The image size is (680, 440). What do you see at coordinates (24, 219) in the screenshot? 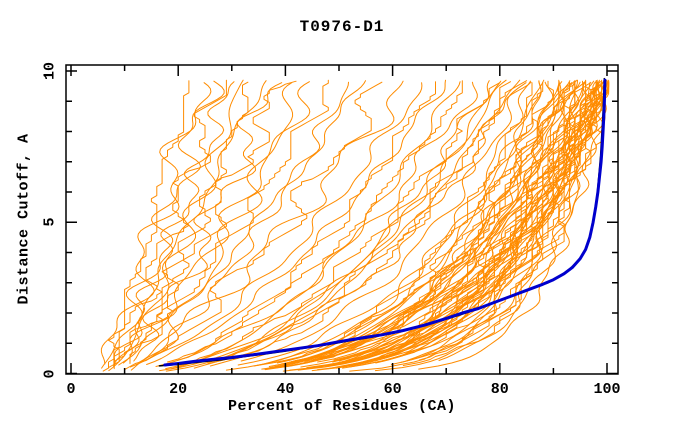
I see `y-axis-title: Distance Cutoff, A` at bounding box center [24, 219].